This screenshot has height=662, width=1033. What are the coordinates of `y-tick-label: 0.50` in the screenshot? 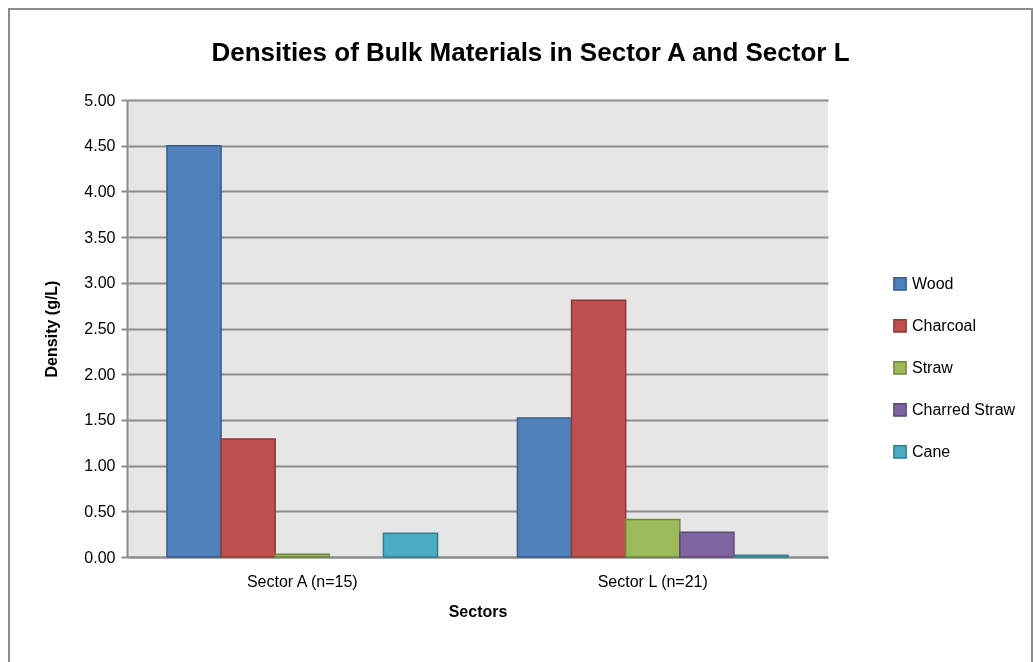 It's located at (100, 511).